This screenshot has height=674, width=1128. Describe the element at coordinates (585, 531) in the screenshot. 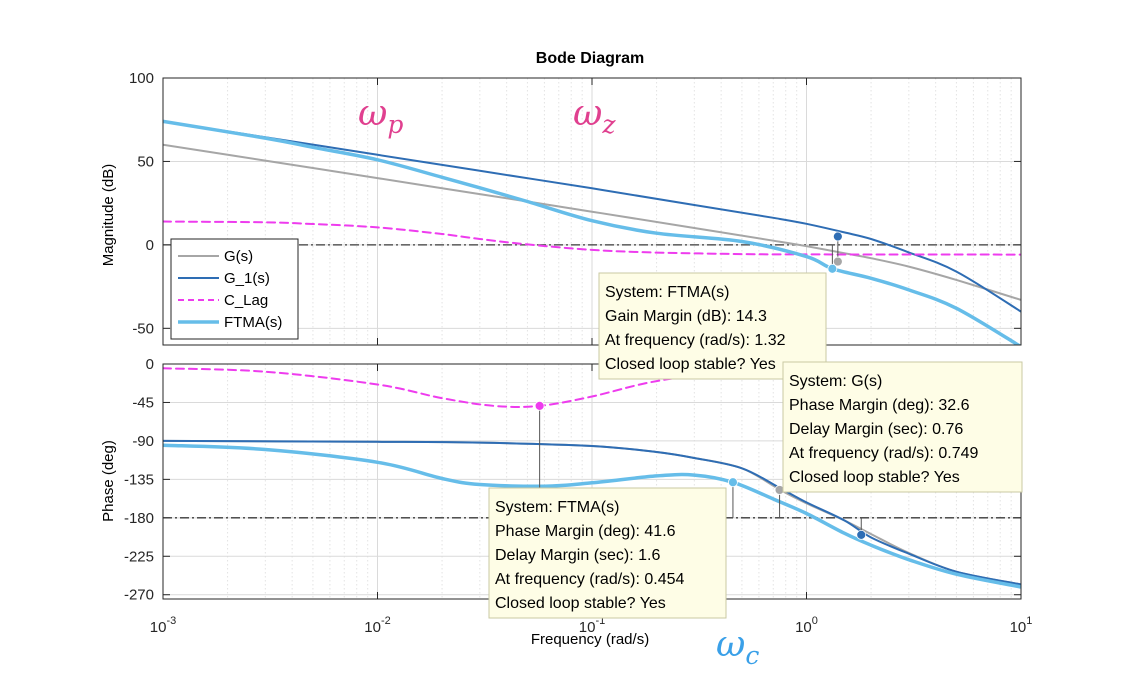

I see `datatip-line: Phase Margin (deg): 41.6` at that location.